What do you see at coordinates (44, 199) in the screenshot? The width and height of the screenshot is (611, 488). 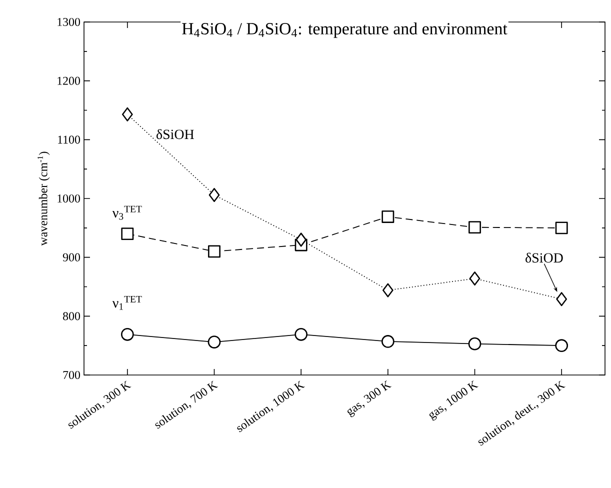 I see `y-axis-title: wavenumber (cm$^{-1}$)` at bounding box center [44, 199].